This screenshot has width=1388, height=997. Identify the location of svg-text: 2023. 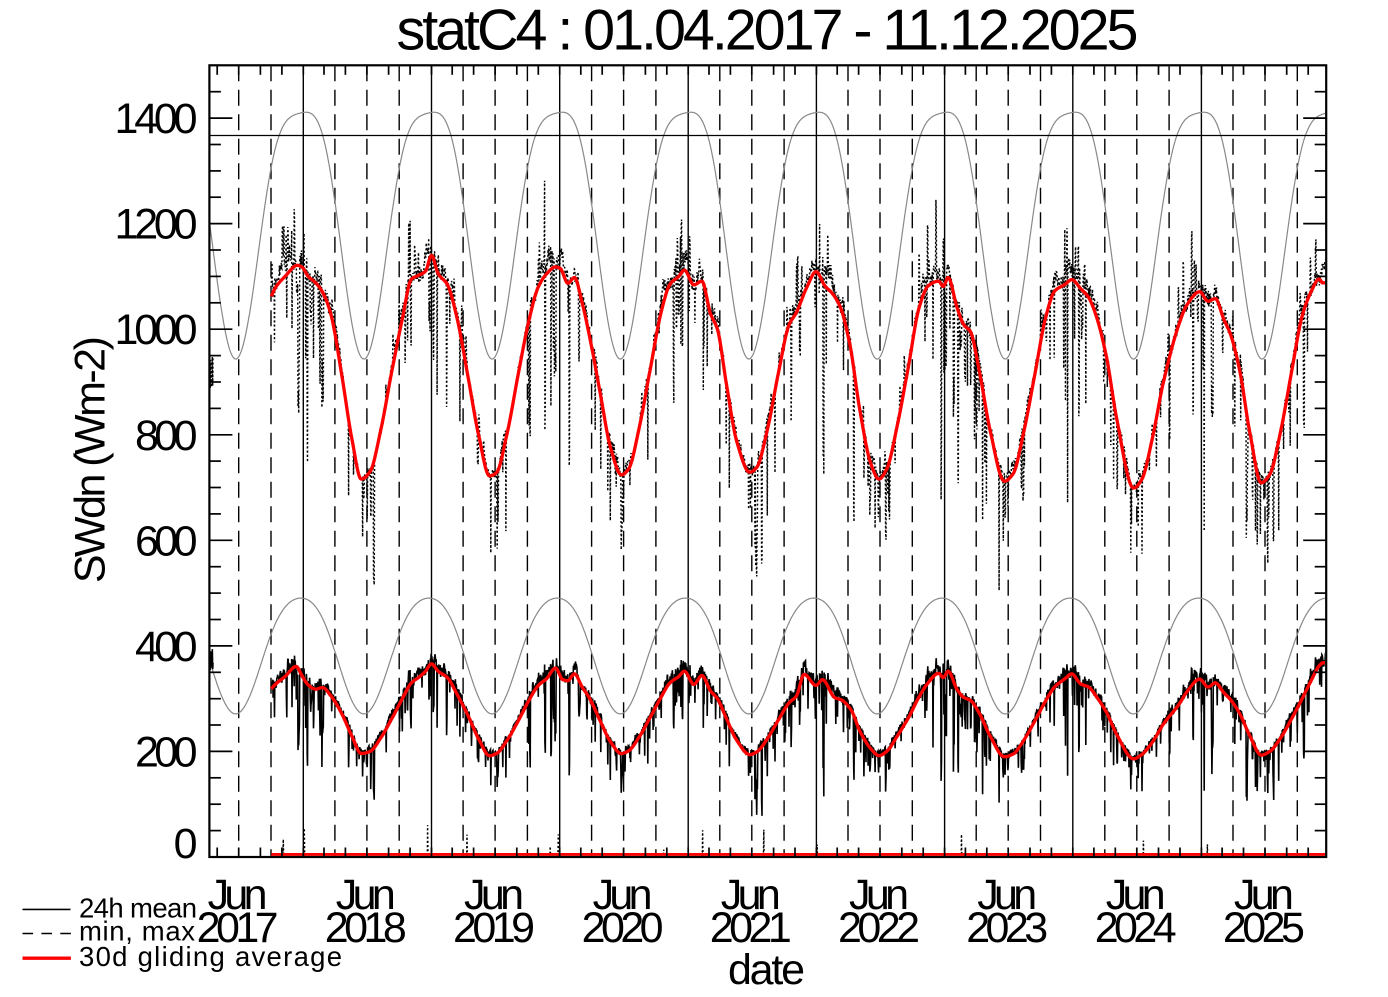
(1007, 928).